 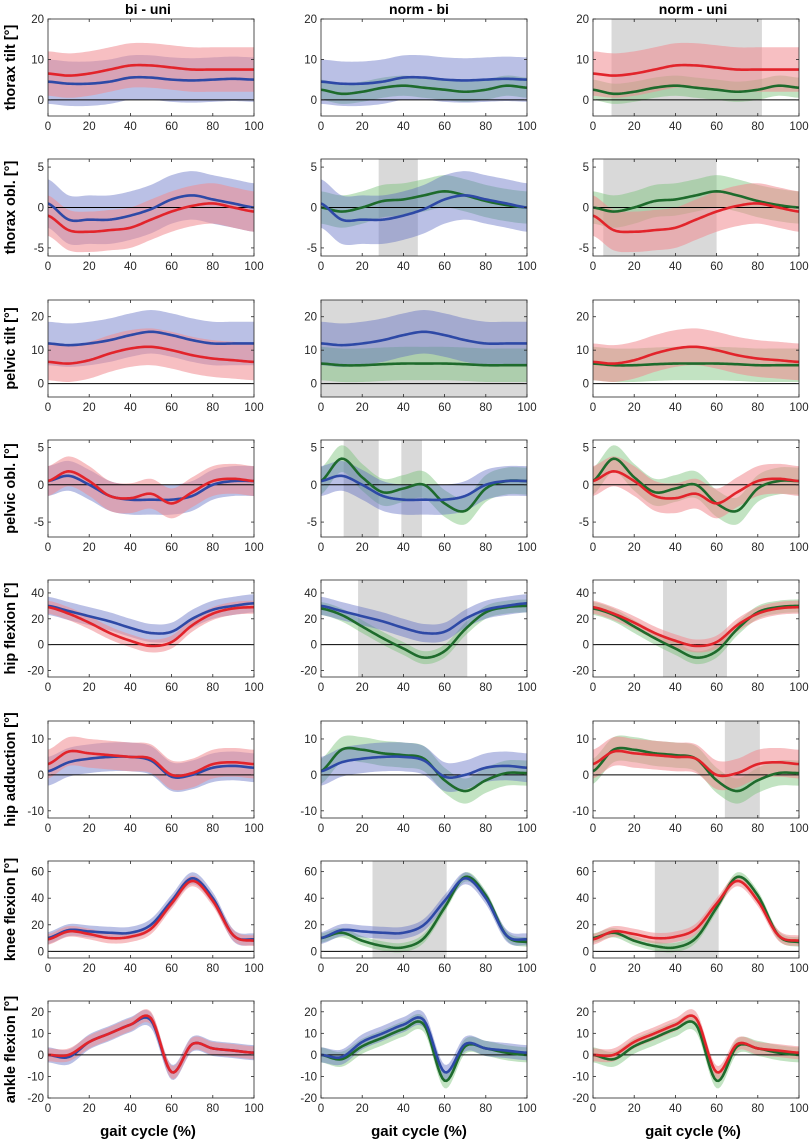 What do you see at coordinates (409, 909) in the screenshot?
I see `significance-band` at bounding box center [409, 909].